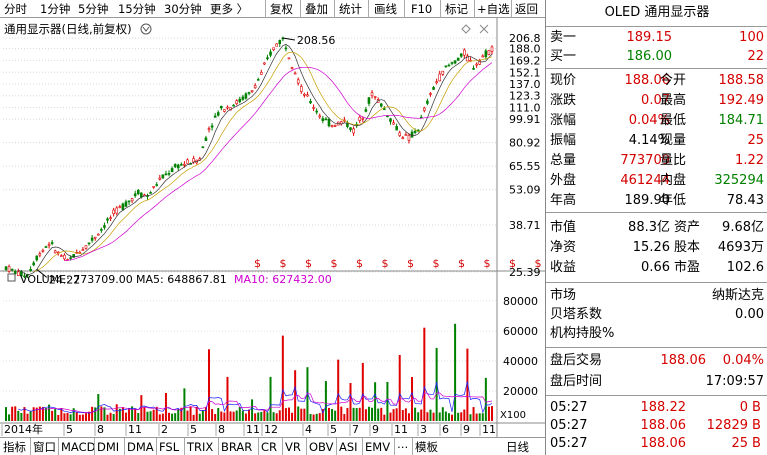 This screenshot has width=767, height=455. Describe the element at coordinates (350, 9) in the screenshot. I see `stats-button: 统计` at that location.